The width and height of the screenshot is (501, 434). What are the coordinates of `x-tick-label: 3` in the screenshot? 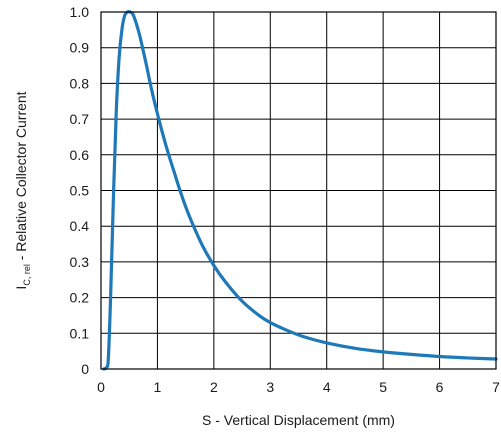 It's located at (270, 387).